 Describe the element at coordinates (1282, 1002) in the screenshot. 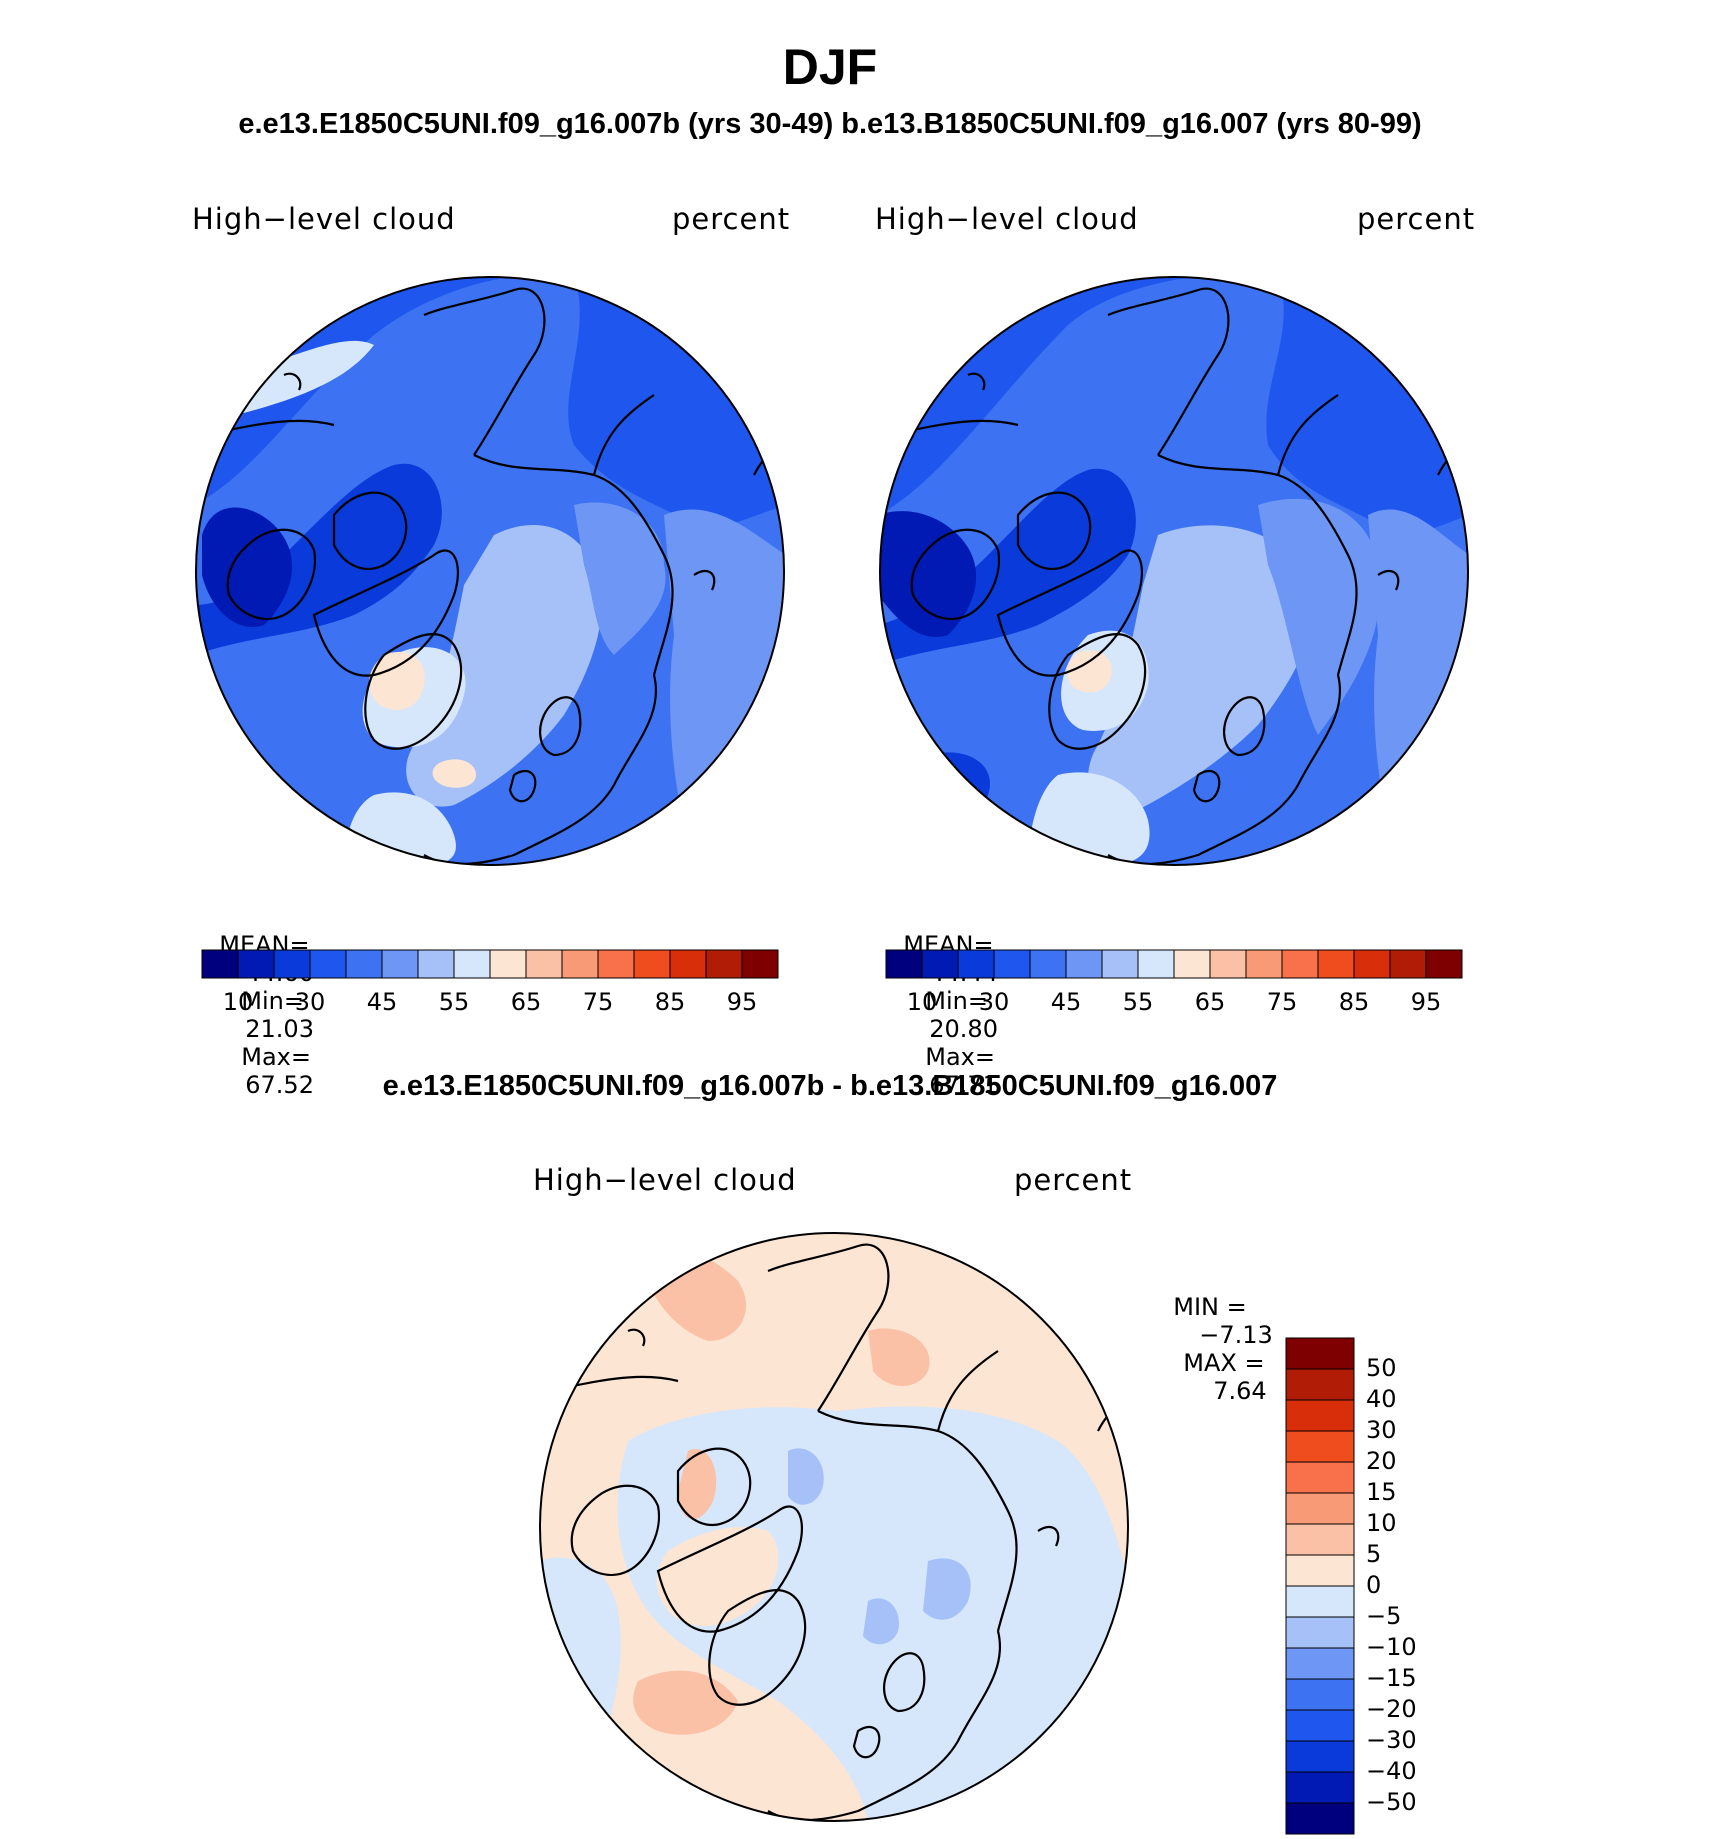

I see `colorbar-tick-label: 75` at that location.